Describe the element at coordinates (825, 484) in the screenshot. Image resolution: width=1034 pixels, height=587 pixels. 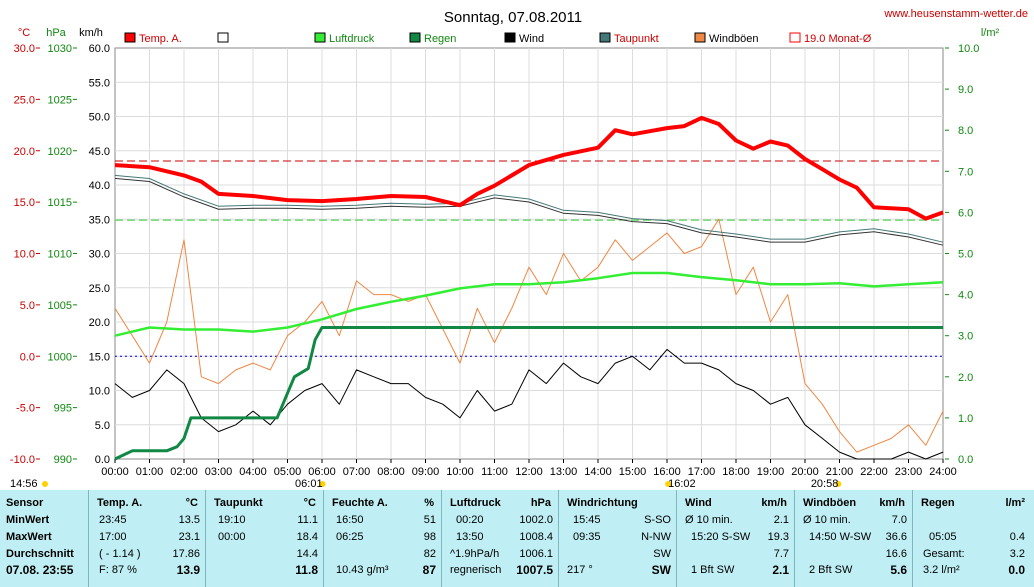
I see `time-marker-label: 20:58` at that location.